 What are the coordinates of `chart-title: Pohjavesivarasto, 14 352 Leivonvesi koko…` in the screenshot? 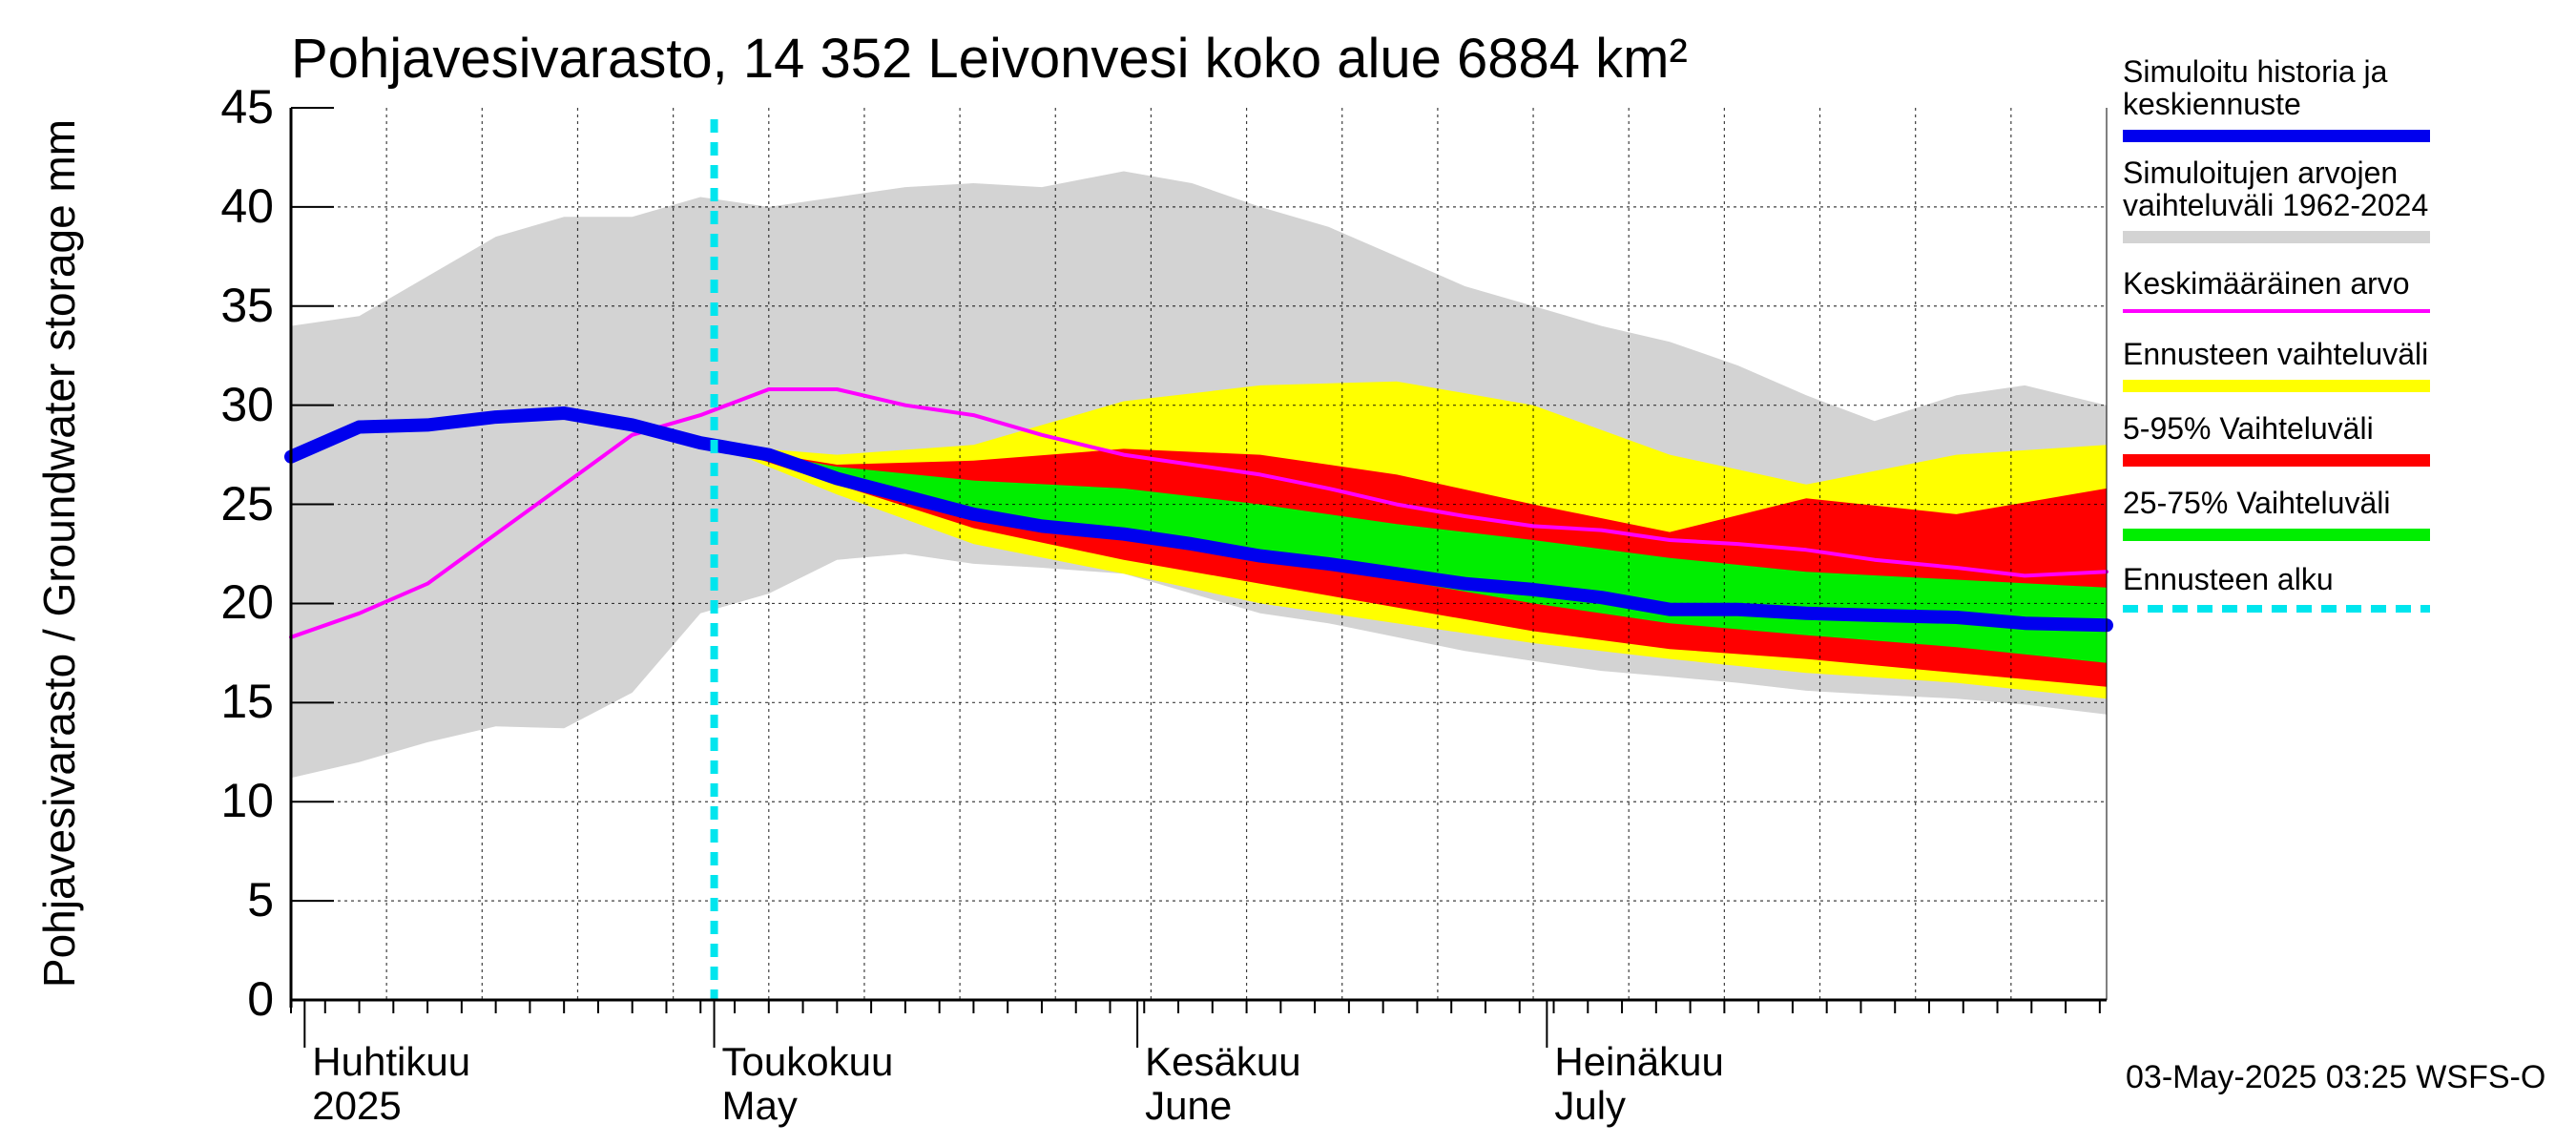 It's located at (989, 59).